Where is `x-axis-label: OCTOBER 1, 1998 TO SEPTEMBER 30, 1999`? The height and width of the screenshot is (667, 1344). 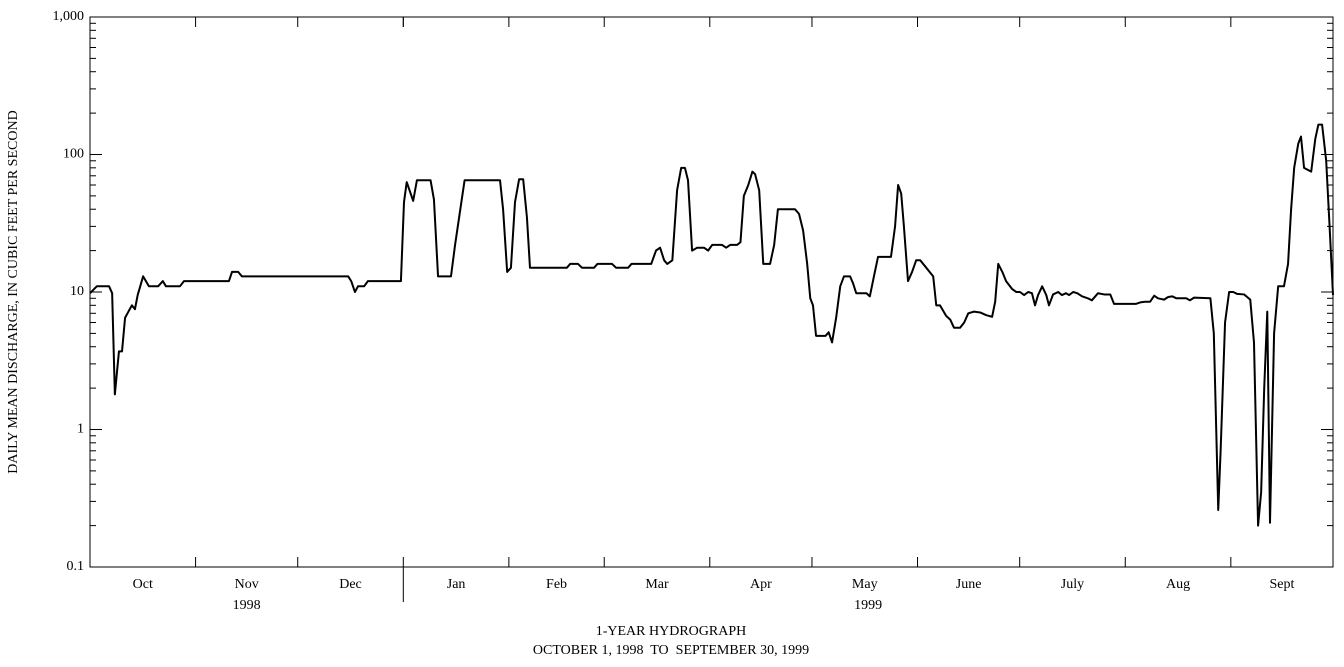
x-axis-label: OCTOBER 1, 1998 TO SEPTEMBER 30, 1999 is located at coordinates (671, 650).